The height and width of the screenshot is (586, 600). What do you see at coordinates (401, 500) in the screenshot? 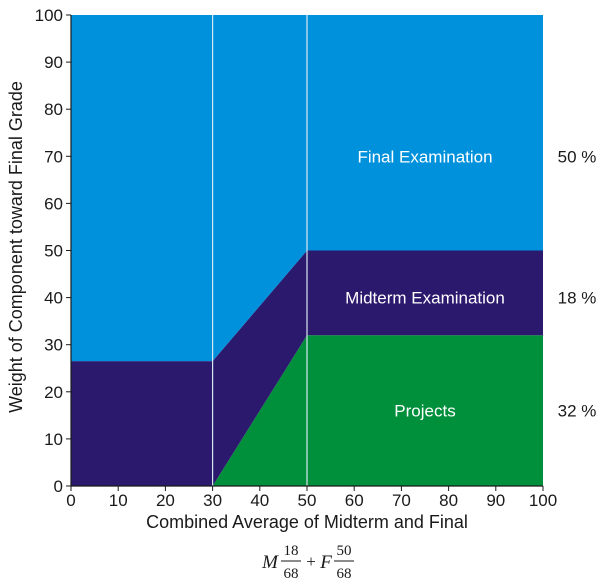
I see `x-tick-label-70: 70` at bounding box center [401, 500].